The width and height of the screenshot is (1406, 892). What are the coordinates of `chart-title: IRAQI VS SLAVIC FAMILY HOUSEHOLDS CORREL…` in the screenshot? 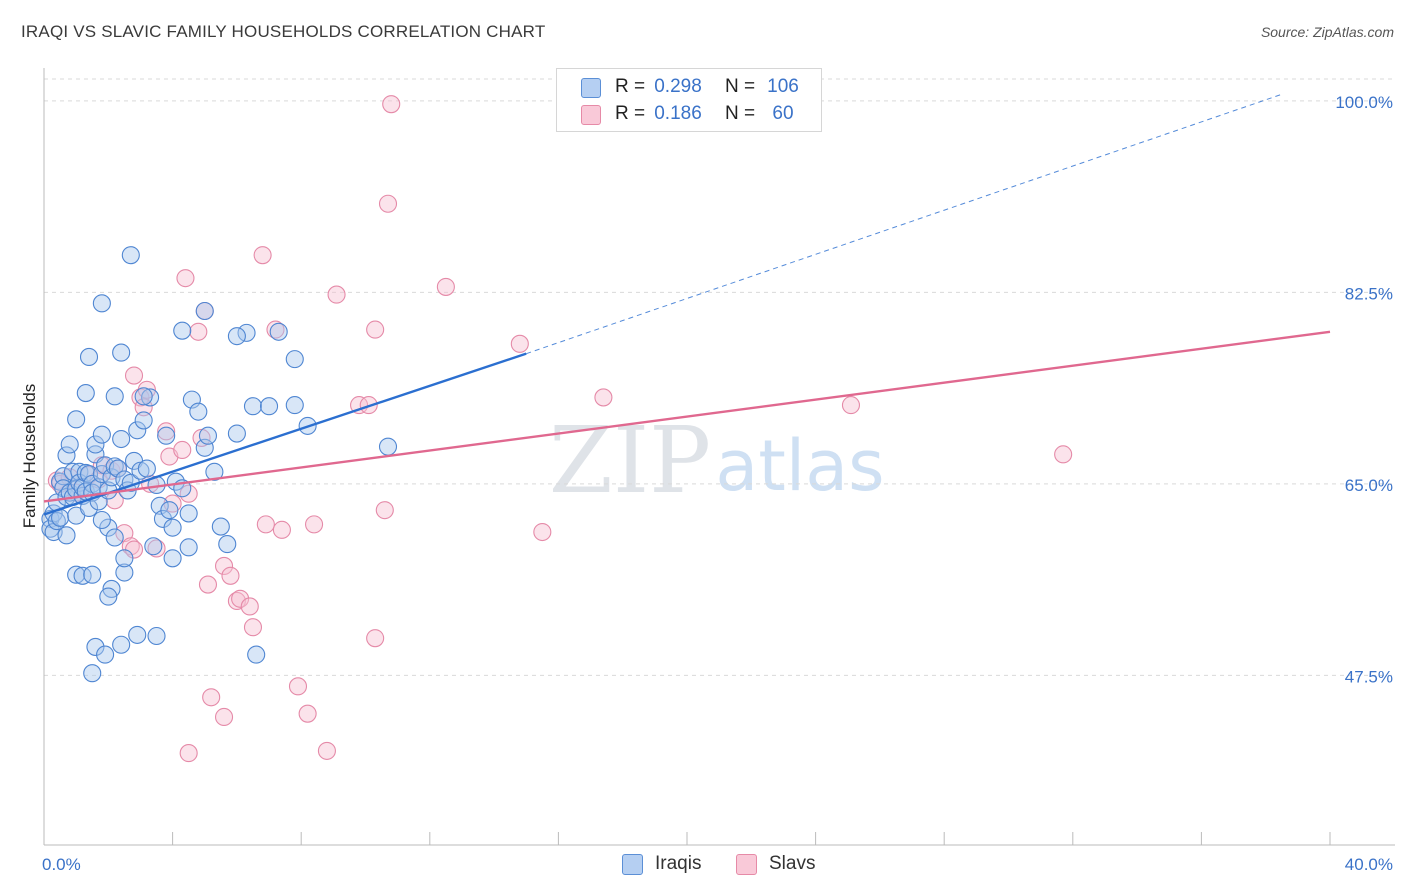 It's located at (283, 31).